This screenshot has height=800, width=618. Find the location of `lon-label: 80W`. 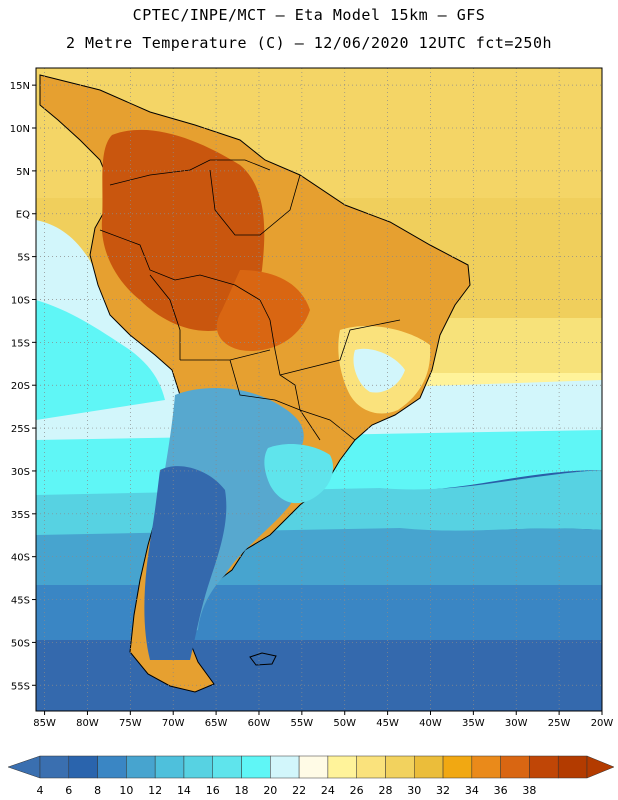

lon-label: 80W is located at coordinates (87, 723).